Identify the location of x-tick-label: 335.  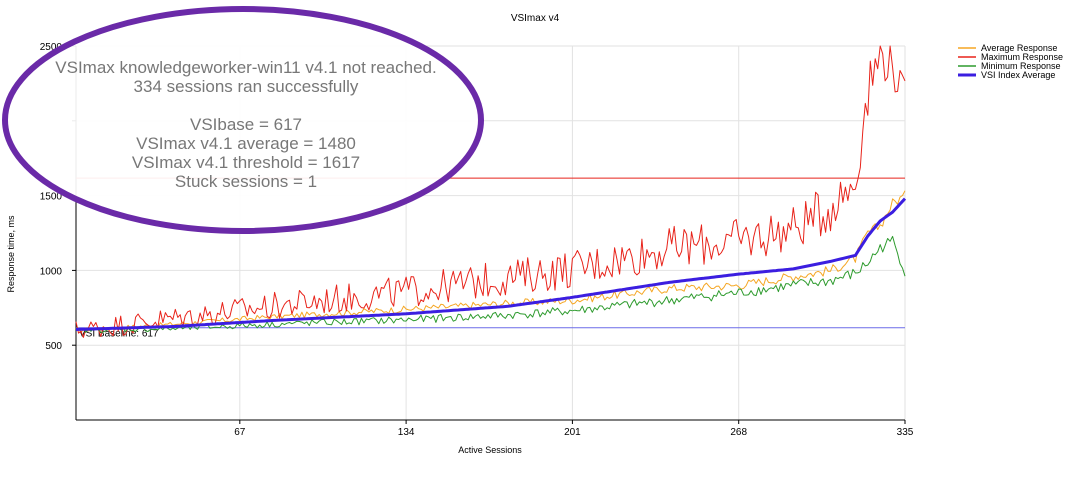
(905, 432).